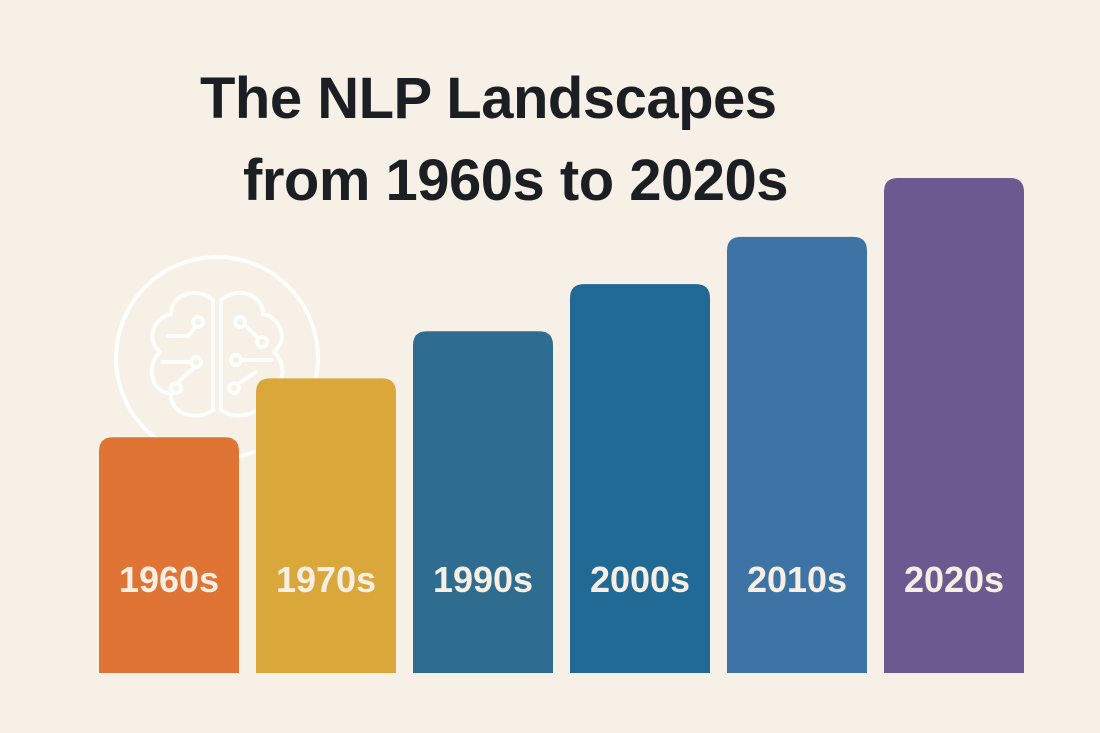 Image resolution: width=1100 pixels, height=733 pixels. What do you see at coordinates (483, 579) in the screenshot?
I see `bar-label-1990s: 1990s` at bounding box center [483, 579].